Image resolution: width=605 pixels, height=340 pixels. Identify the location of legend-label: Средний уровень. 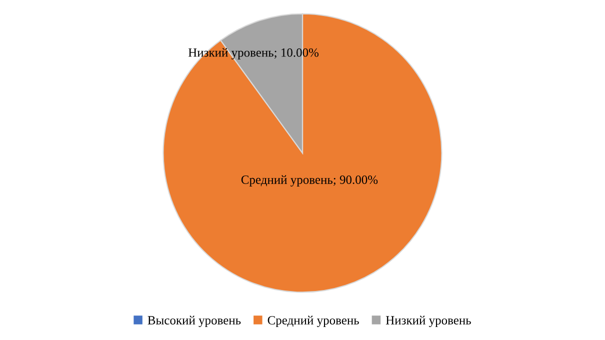
(313, 322).